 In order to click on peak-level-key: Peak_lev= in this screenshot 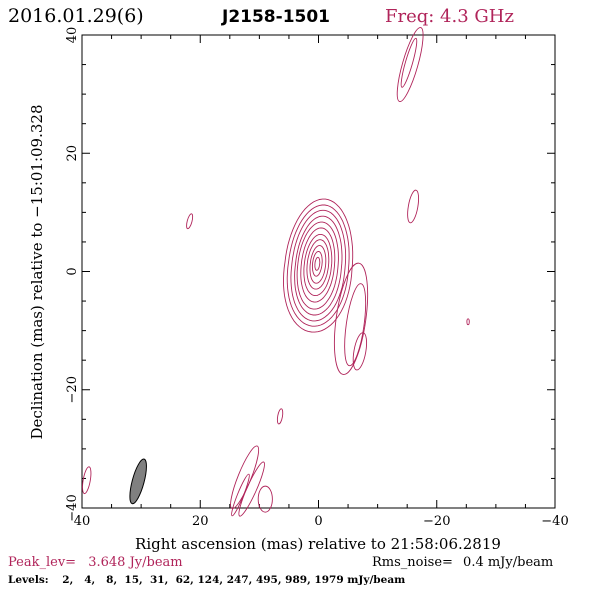, I will do `click(42, 562)`.